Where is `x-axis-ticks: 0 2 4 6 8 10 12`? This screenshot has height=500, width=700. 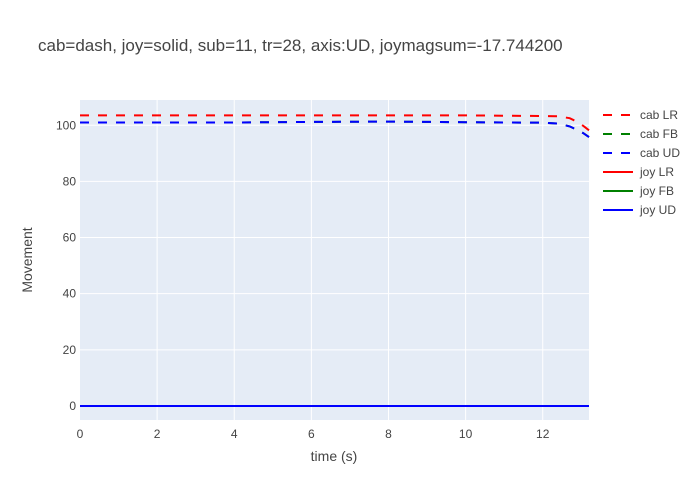
x-axis-ticks: 0 2 4 6 8 10 12 is located at coordinates (313, 434).